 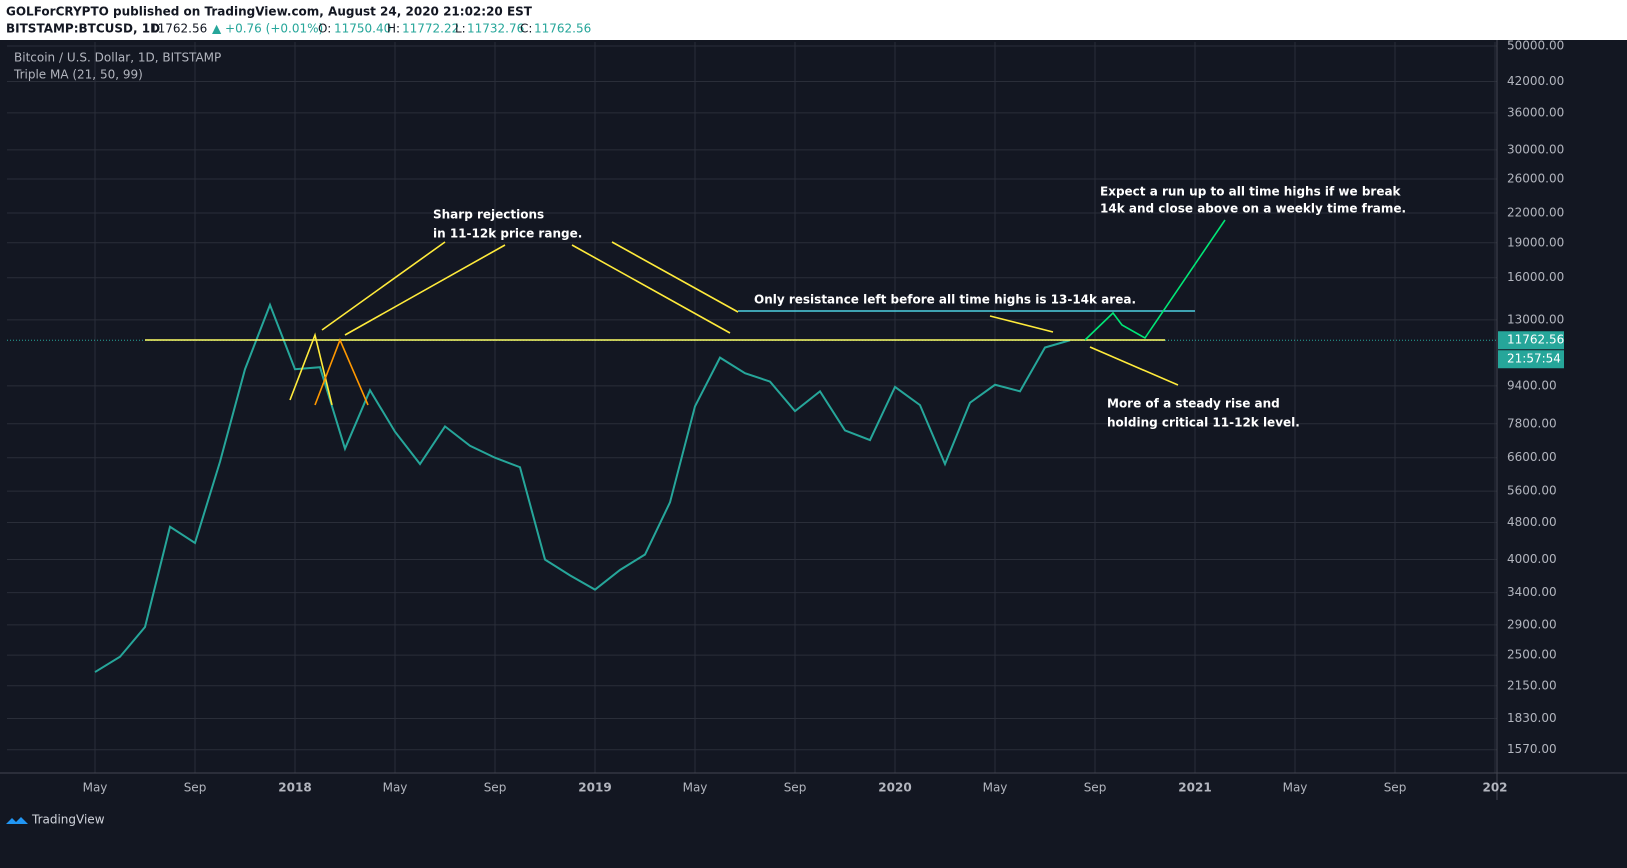 What do you see at coordinates (1535, 46) in the screenshot?
I see `y-tick-label: 50000.00` at bounding box center [1535, 46].